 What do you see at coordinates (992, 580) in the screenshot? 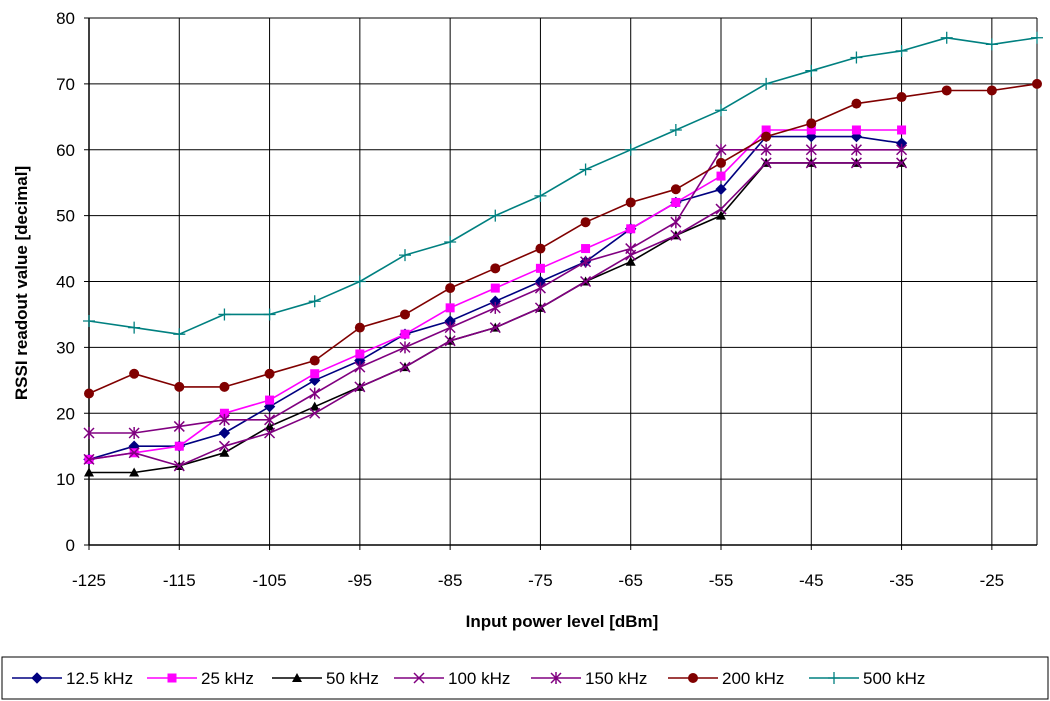
I see `x-tick-label: -25` at bounding box center [992, 580].